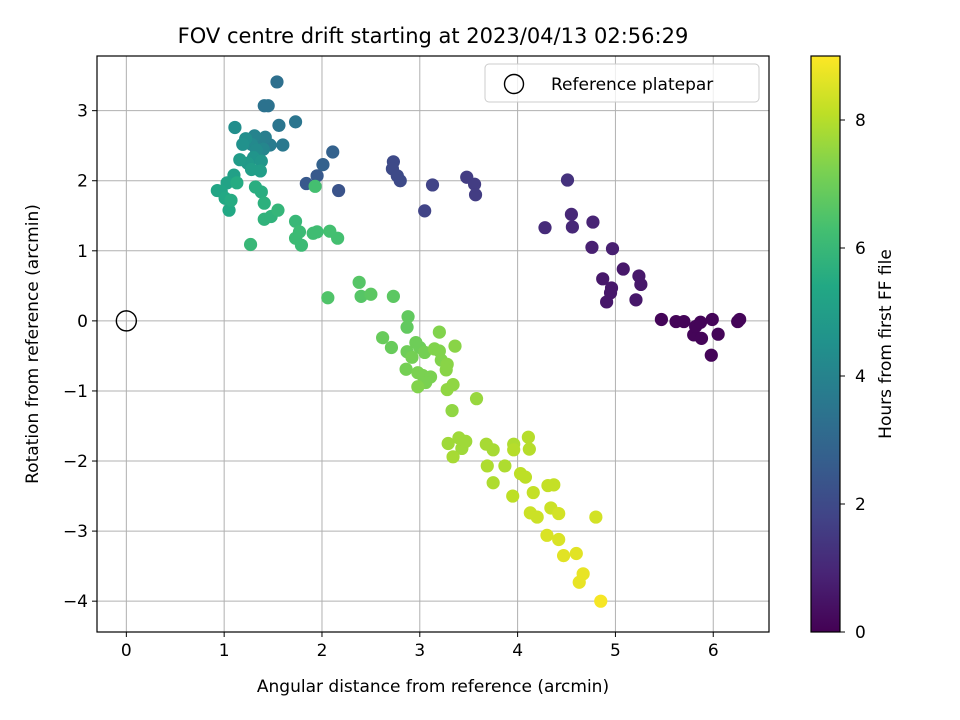  What do you see at coordinates (322, 651) in the screenshot?
I see `x-tick-label: 2` at bounding box center [322, 651].